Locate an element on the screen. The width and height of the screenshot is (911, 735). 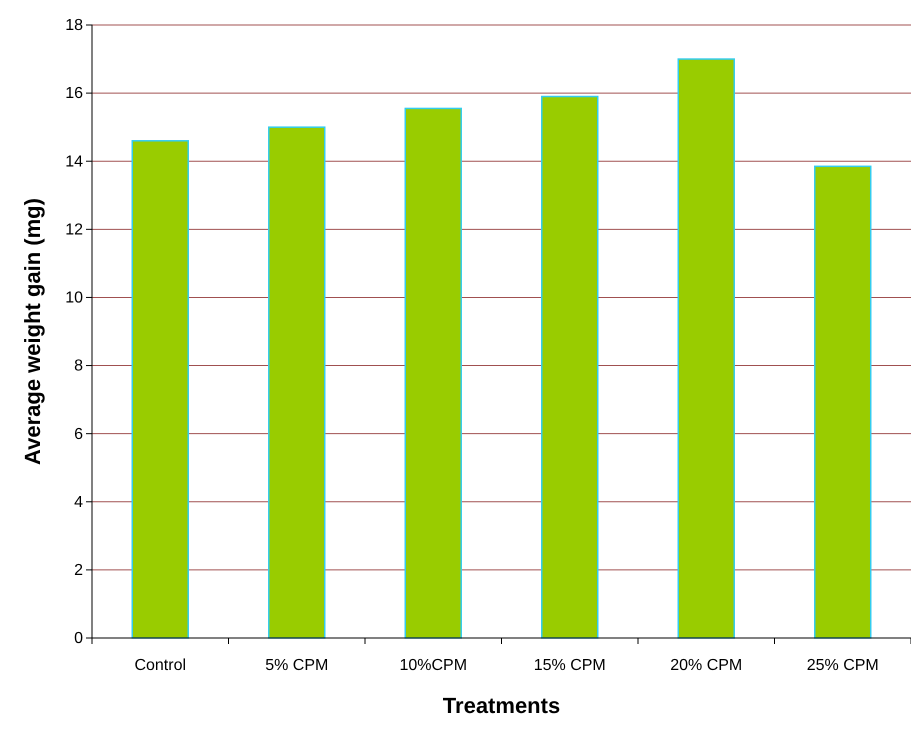
y-tick-label: 2 is located at coordinates (79, 571).